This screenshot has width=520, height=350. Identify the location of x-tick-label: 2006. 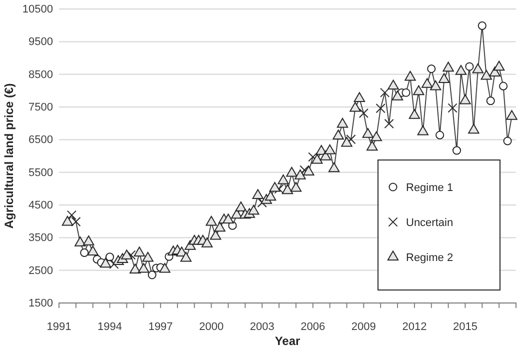
(313, 326).